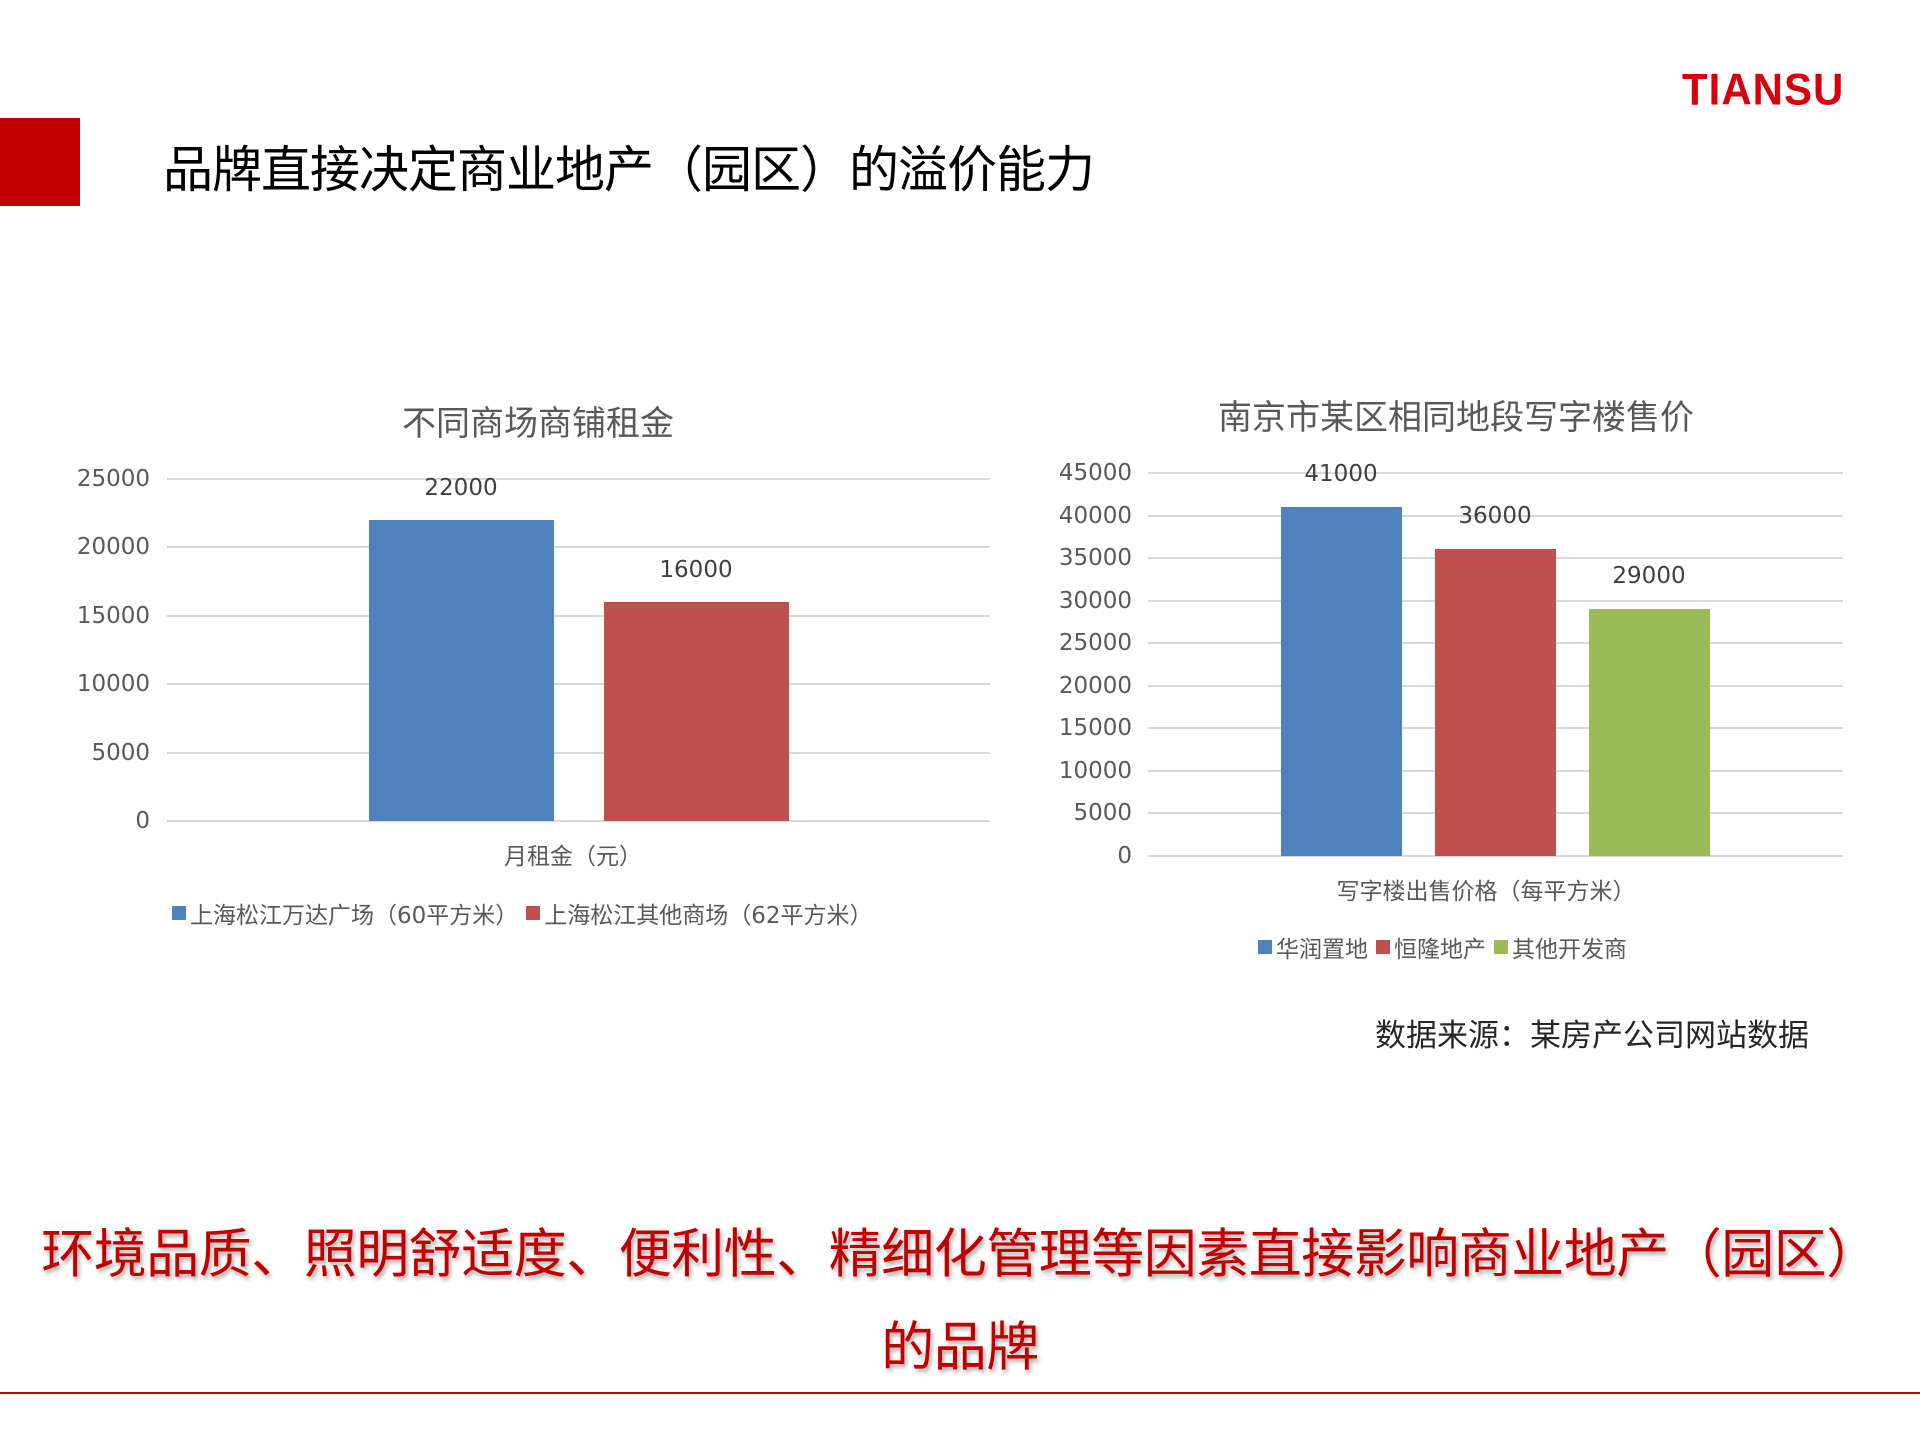  What do you see at coordinates (1649, 576) in the screenshot?
I see `data-label: 29000` at bounding box center [1649, 576].